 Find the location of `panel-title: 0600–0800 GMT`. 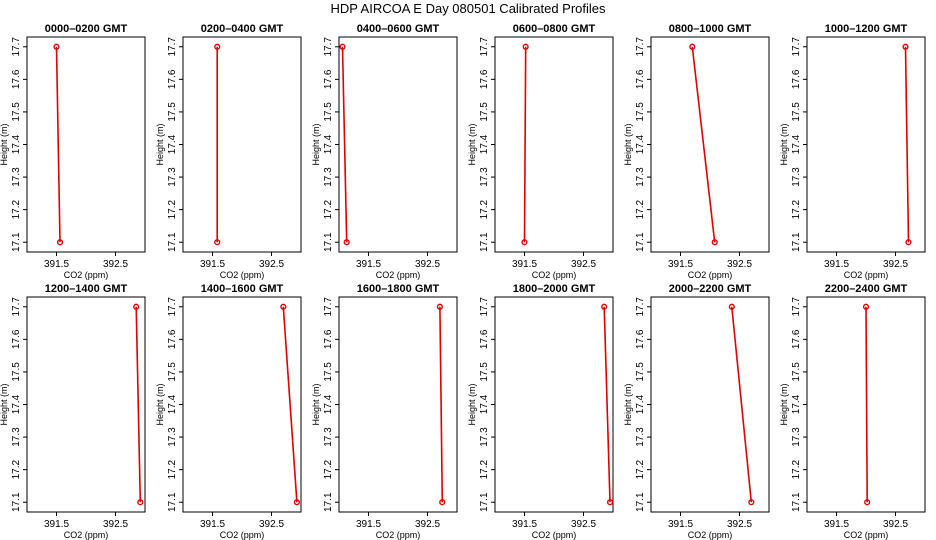

panel-title: 0600–0800 GMT is located at coordinates (554, 29).